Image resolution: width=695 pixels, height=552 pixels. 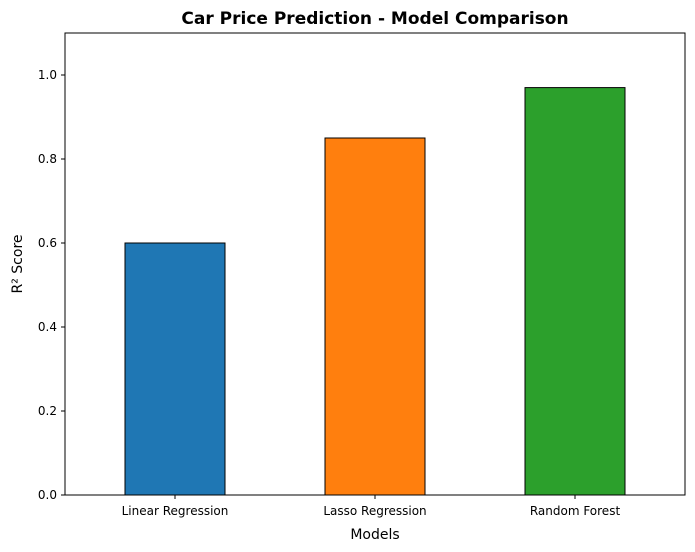 I want to click on x-tick-label: Linear Regression, so click(x=175, y=511).